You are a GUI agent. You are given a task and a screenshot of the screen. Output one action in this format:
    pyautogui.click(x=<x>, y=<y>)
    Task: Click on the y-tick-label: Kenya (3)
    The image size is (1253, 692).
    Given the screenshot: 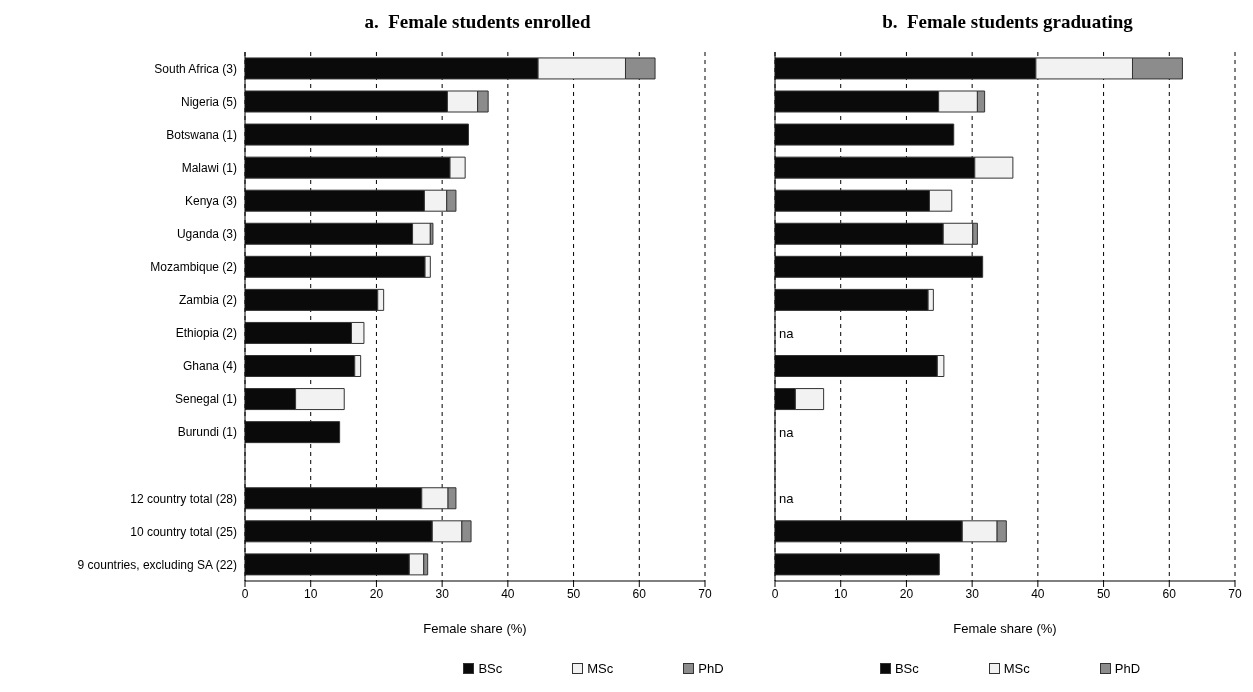 What is the action you would take?
    pyautogui.click(x=210, y=201)
    